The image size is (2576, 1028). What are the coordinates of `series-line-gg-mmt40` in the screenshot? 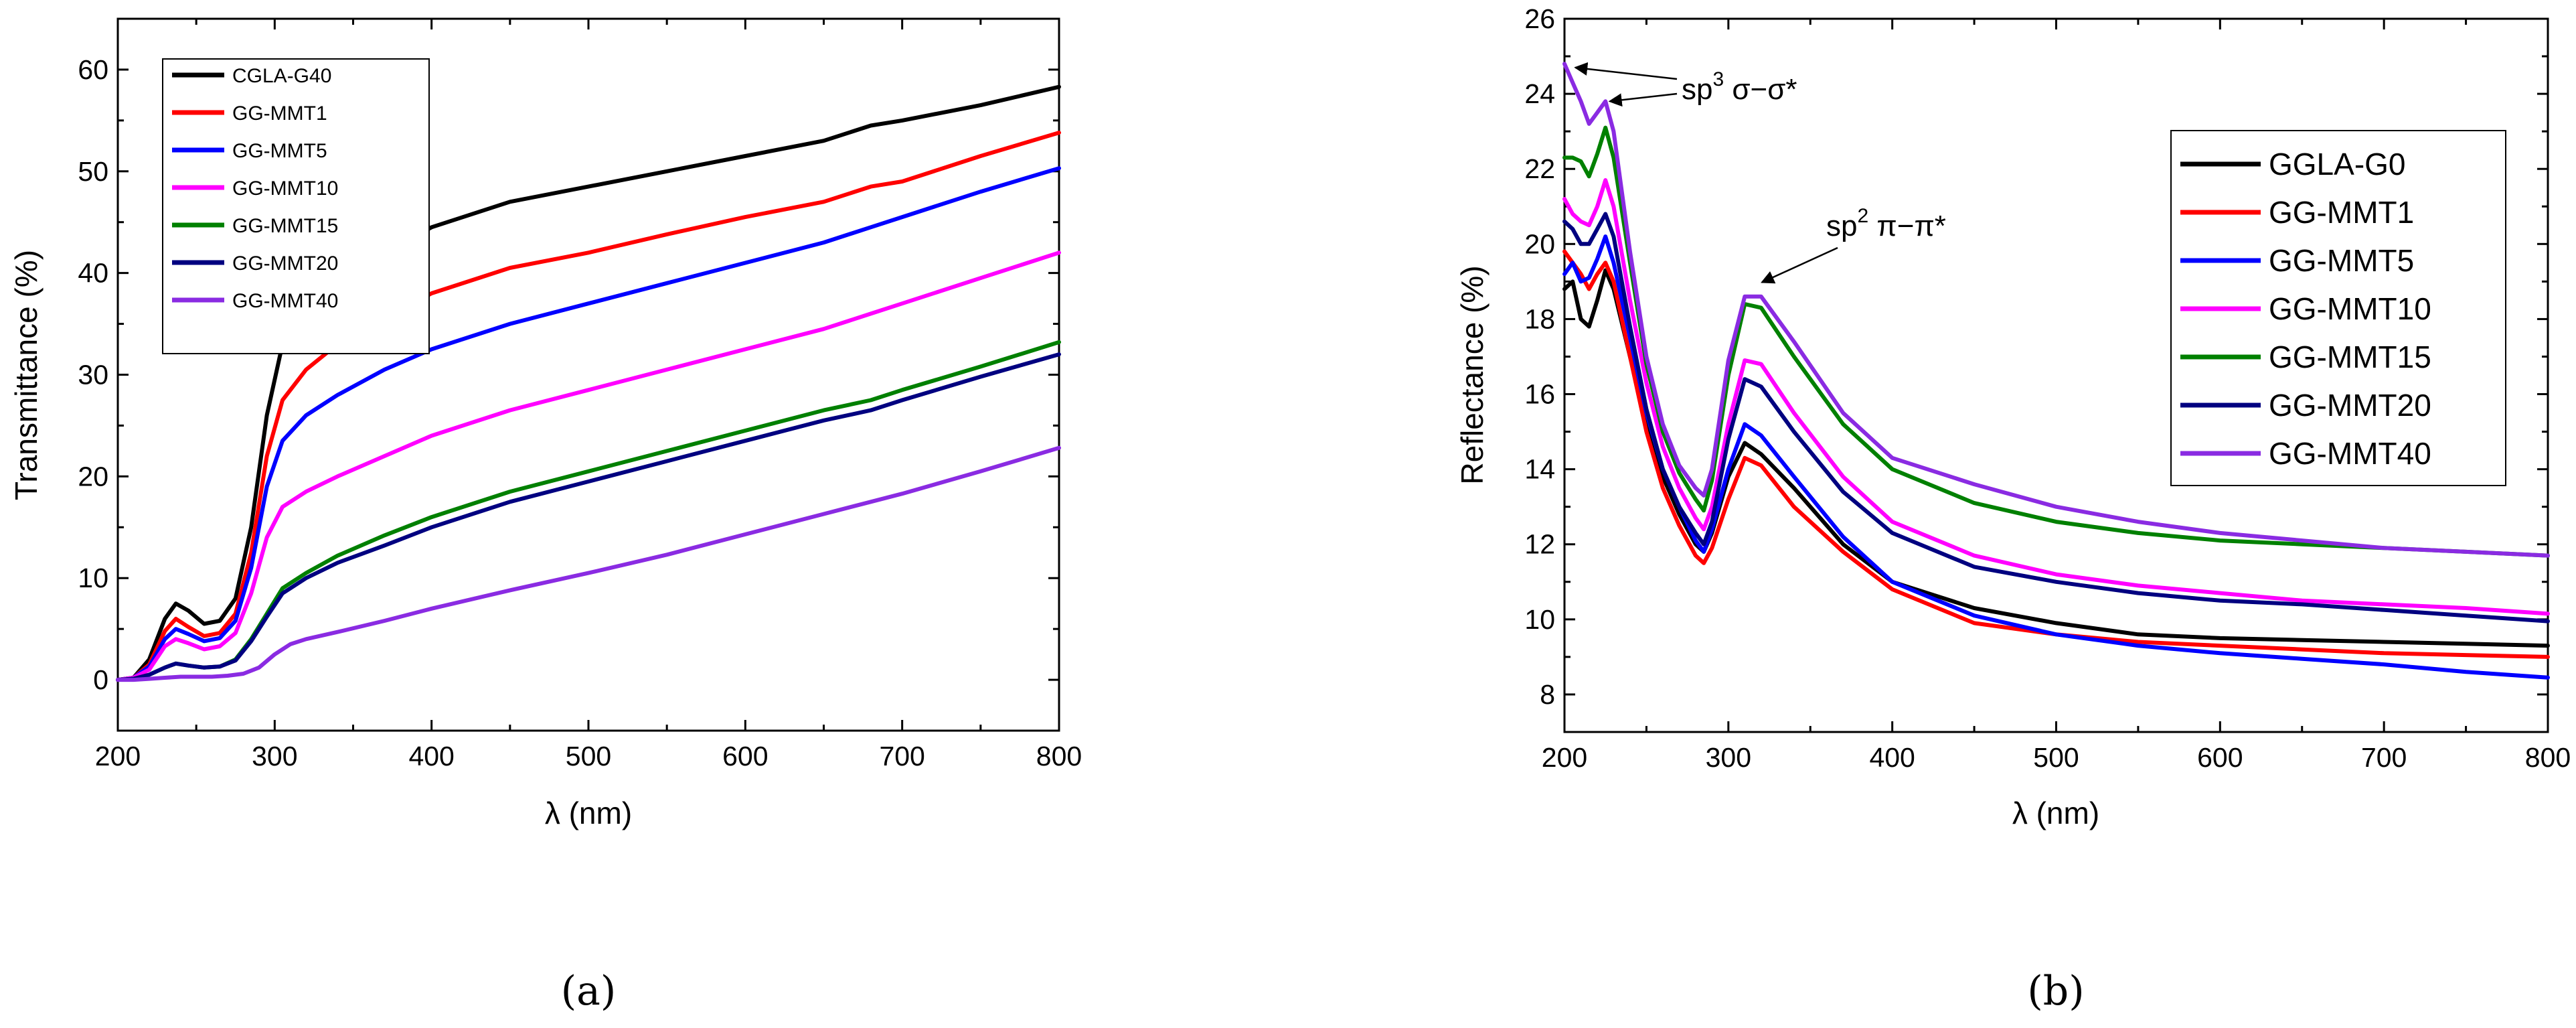 It's located at (589, 563).